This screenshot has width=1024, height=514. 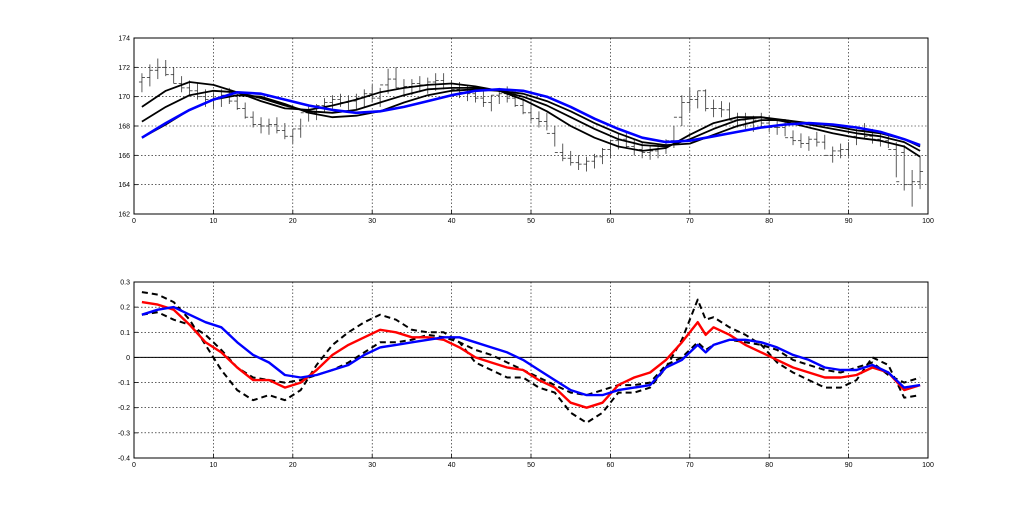 I want to click on y-tick-label: -0.4, so click(x=124, y=459).